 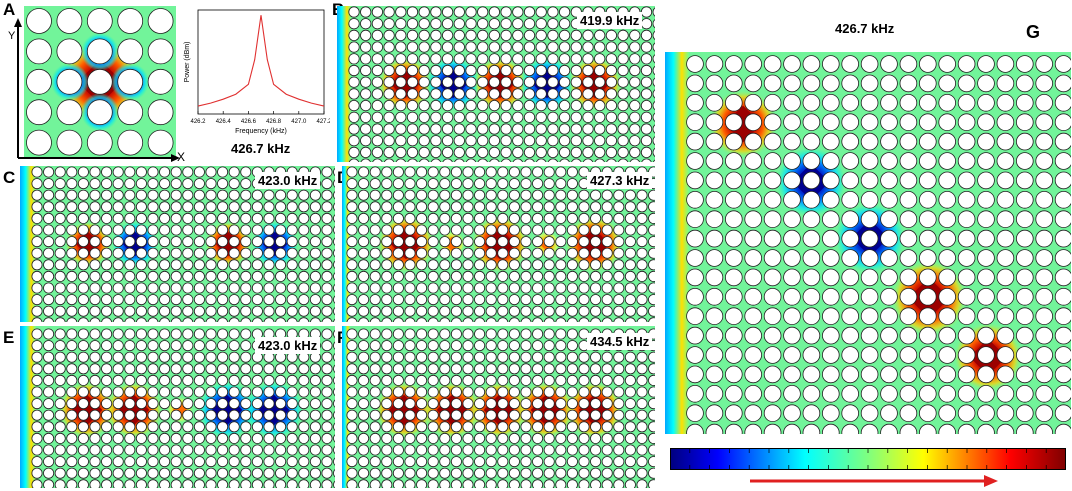 What do you see at coordinates (498, 244) in the screenshot?
I see `panel-d-field` at bounding box center [498, 244].